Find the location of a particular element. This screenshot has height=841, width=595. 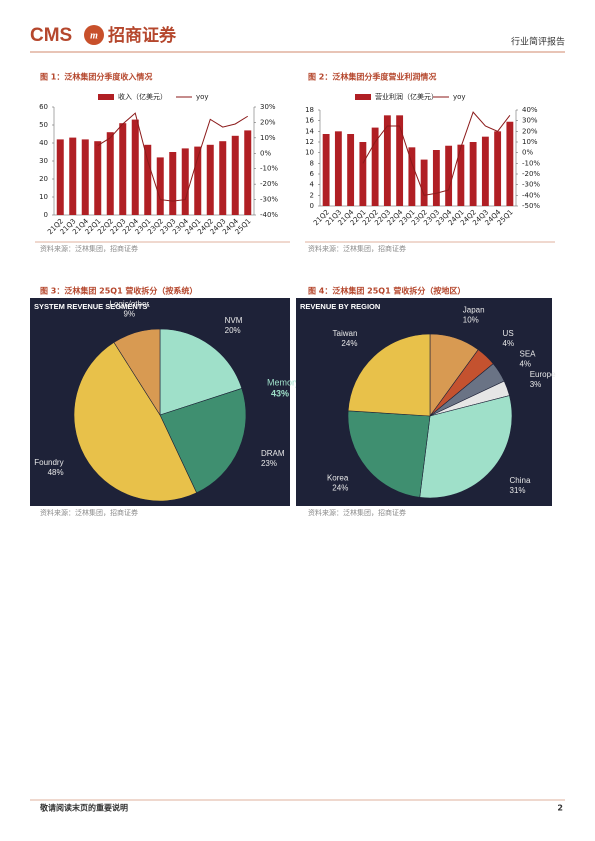

y2-tick-label: 0% is located at coordinates (265, 153).